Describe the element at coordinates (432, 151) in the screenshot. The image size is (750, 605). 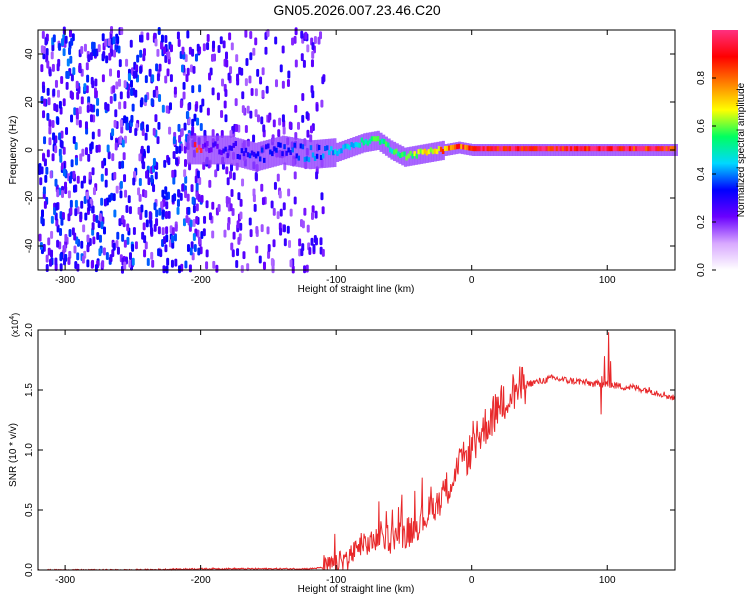
I see `spectrogram-ridge-layer` at that location.